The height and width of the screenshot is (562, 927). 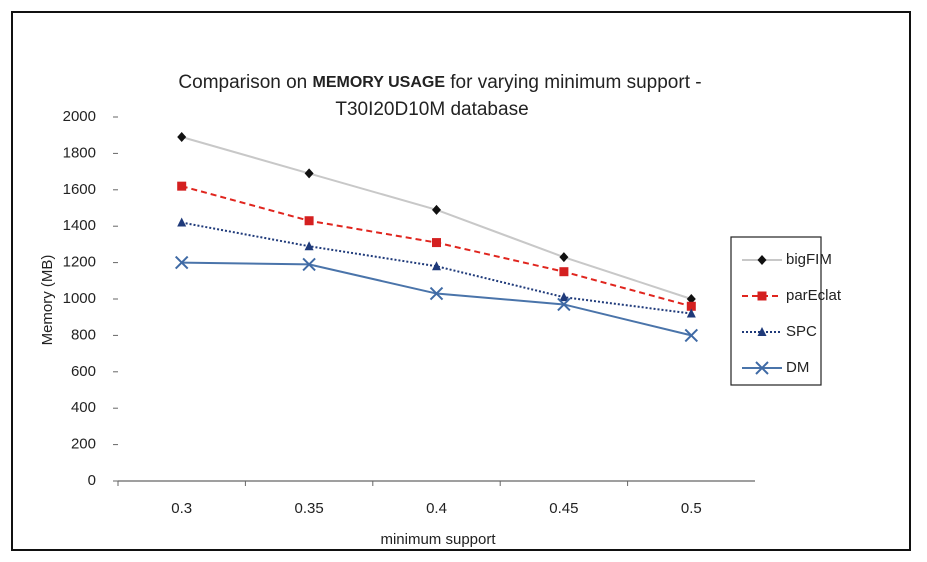 What do you see at coordinates (575, 82) in the screenshot?
I see `title-part: for varying minimum support -` at bounding box center [575, 82].